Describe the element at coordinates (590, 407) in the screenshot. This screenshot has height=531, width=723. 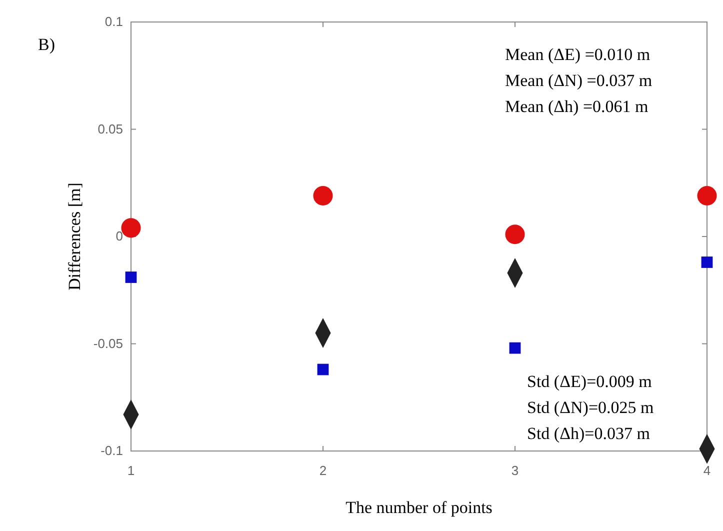
I see `annotation: Std (ΔN)=0.025 m` at that location.